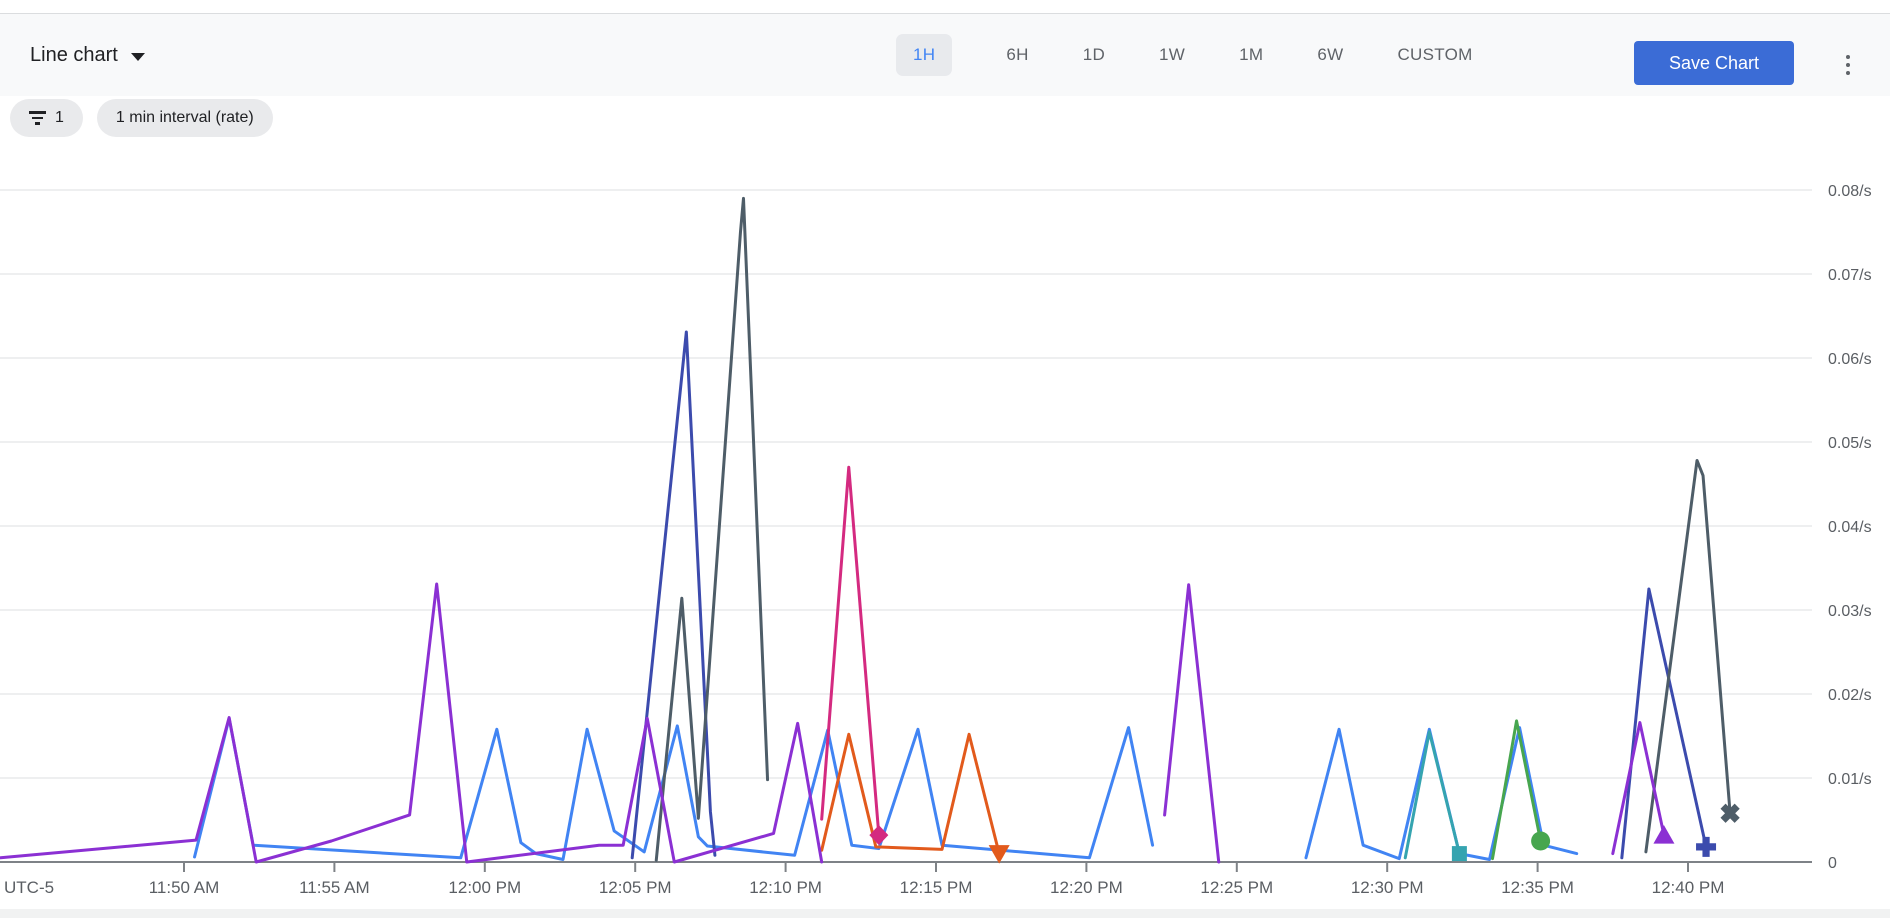  I want to click on series-green-end-marker-circle-icon, so click(1540, 841).